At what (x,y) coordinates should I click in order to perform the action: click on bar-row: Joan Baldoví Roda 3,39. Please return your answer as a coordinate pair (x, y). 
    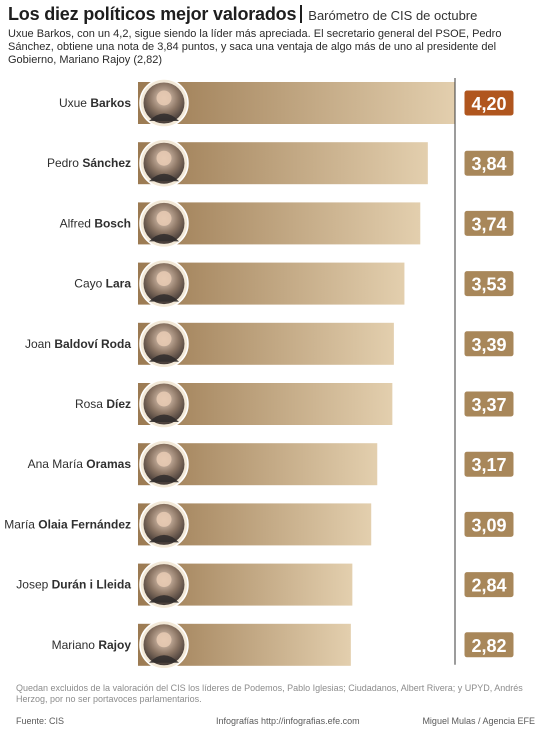
    Looking at the image, I should click on (270, 344).